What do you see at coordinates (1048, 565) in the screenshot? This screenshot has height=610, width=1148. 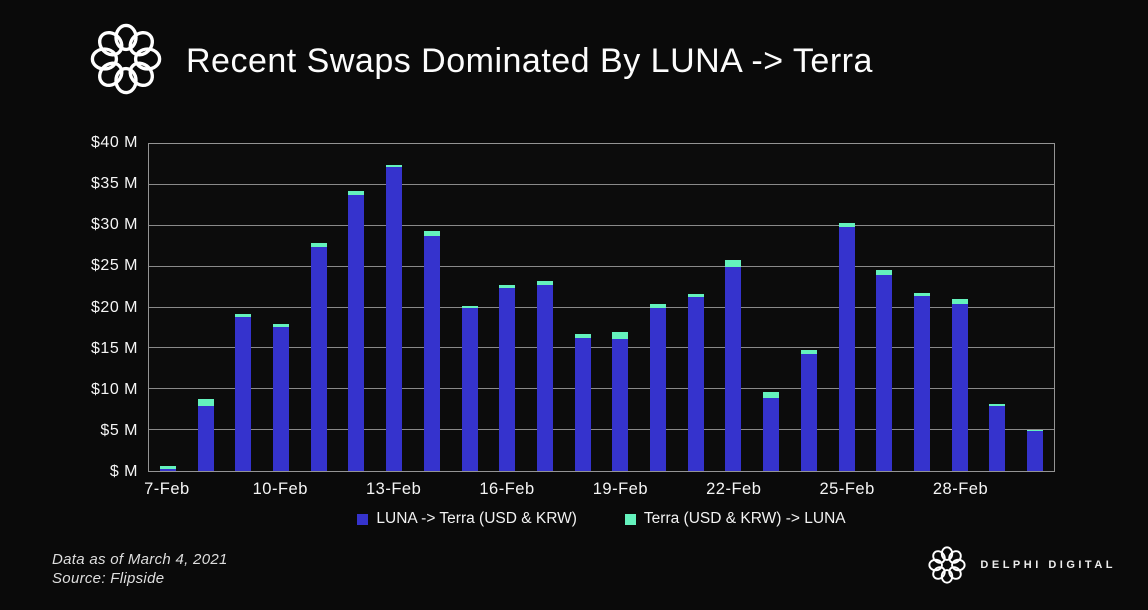 I see `brand-name: DELPHI DIGITAL` at bounding box center [1048, 565].